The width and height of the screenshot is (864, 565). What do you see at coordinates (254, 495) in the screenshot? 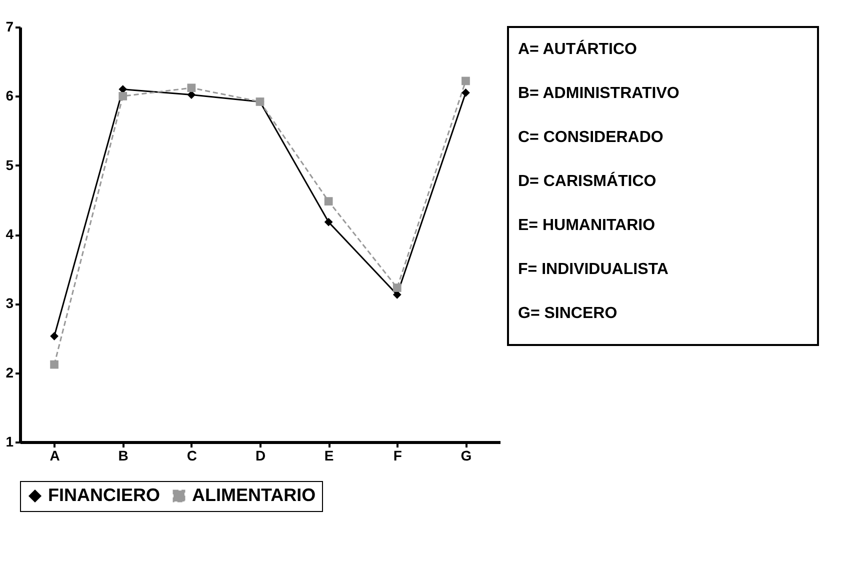
I see `legend-label: ALIMENTARIO` at bounding box center [254, 495].